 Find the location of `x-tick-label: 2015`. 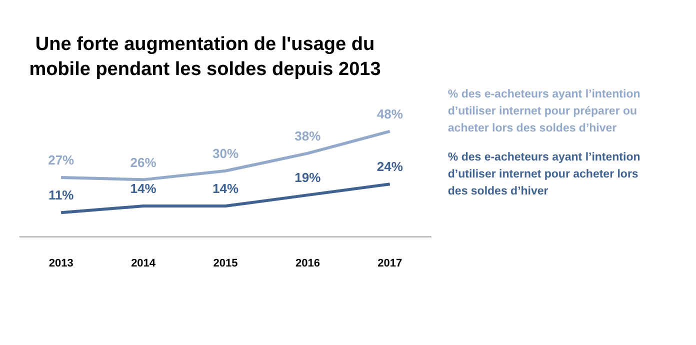

x-tick-label: 2015 is located at coordinates (225, 263).